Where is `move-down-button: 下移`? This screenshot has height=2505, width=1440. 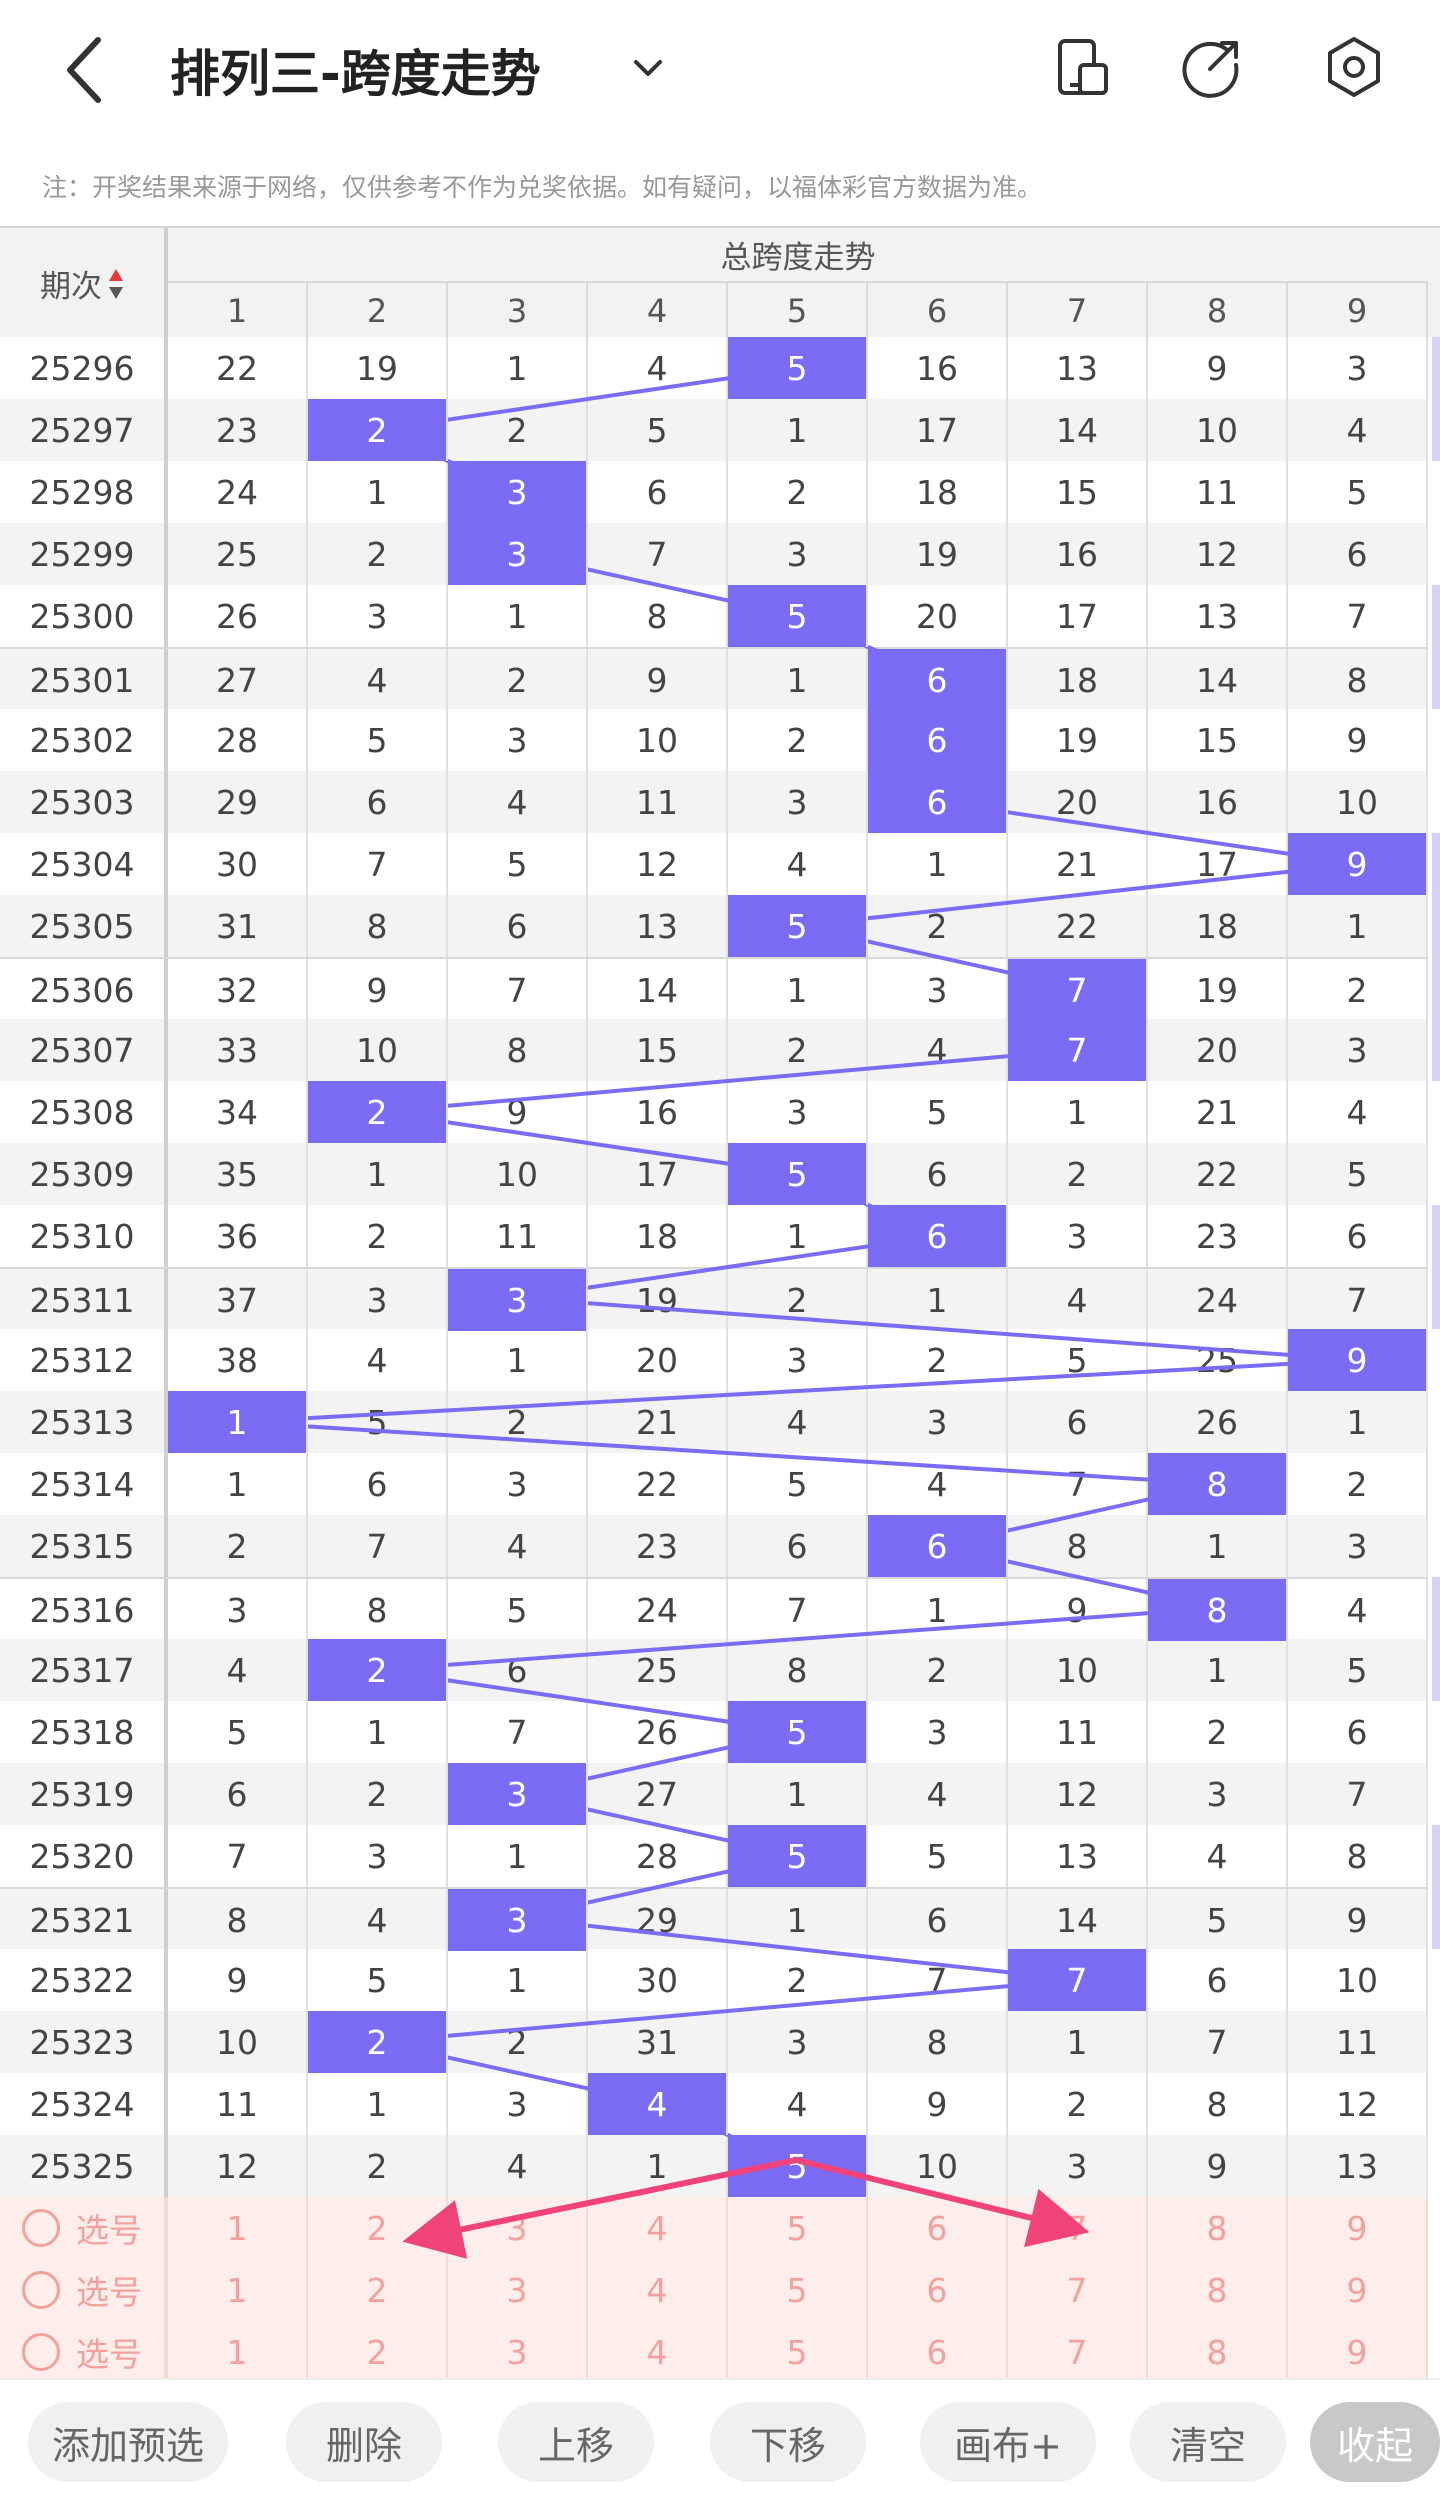 move-down-button: 下移 is located at coordinates (788, 2442).